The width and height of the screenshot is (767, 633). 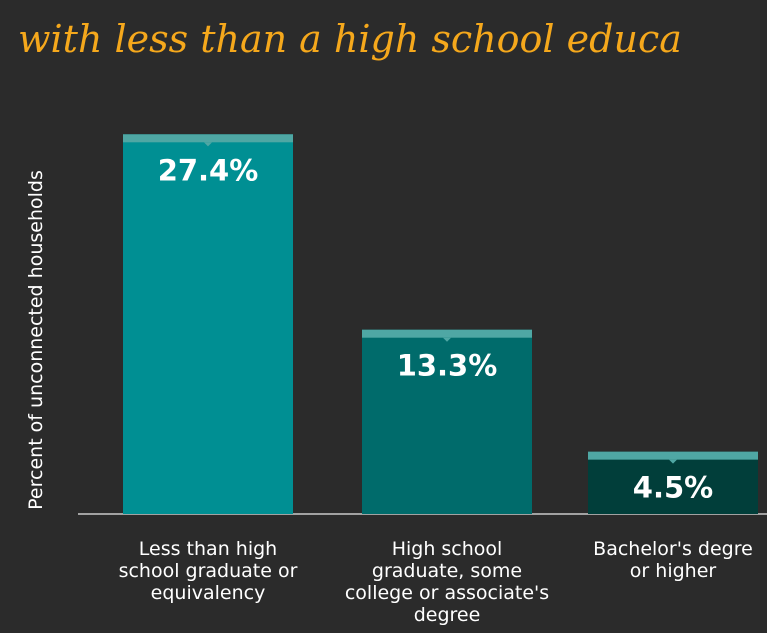 I want to click on category-label-2-line-2: graduate, some, so click(x=447, y=571).